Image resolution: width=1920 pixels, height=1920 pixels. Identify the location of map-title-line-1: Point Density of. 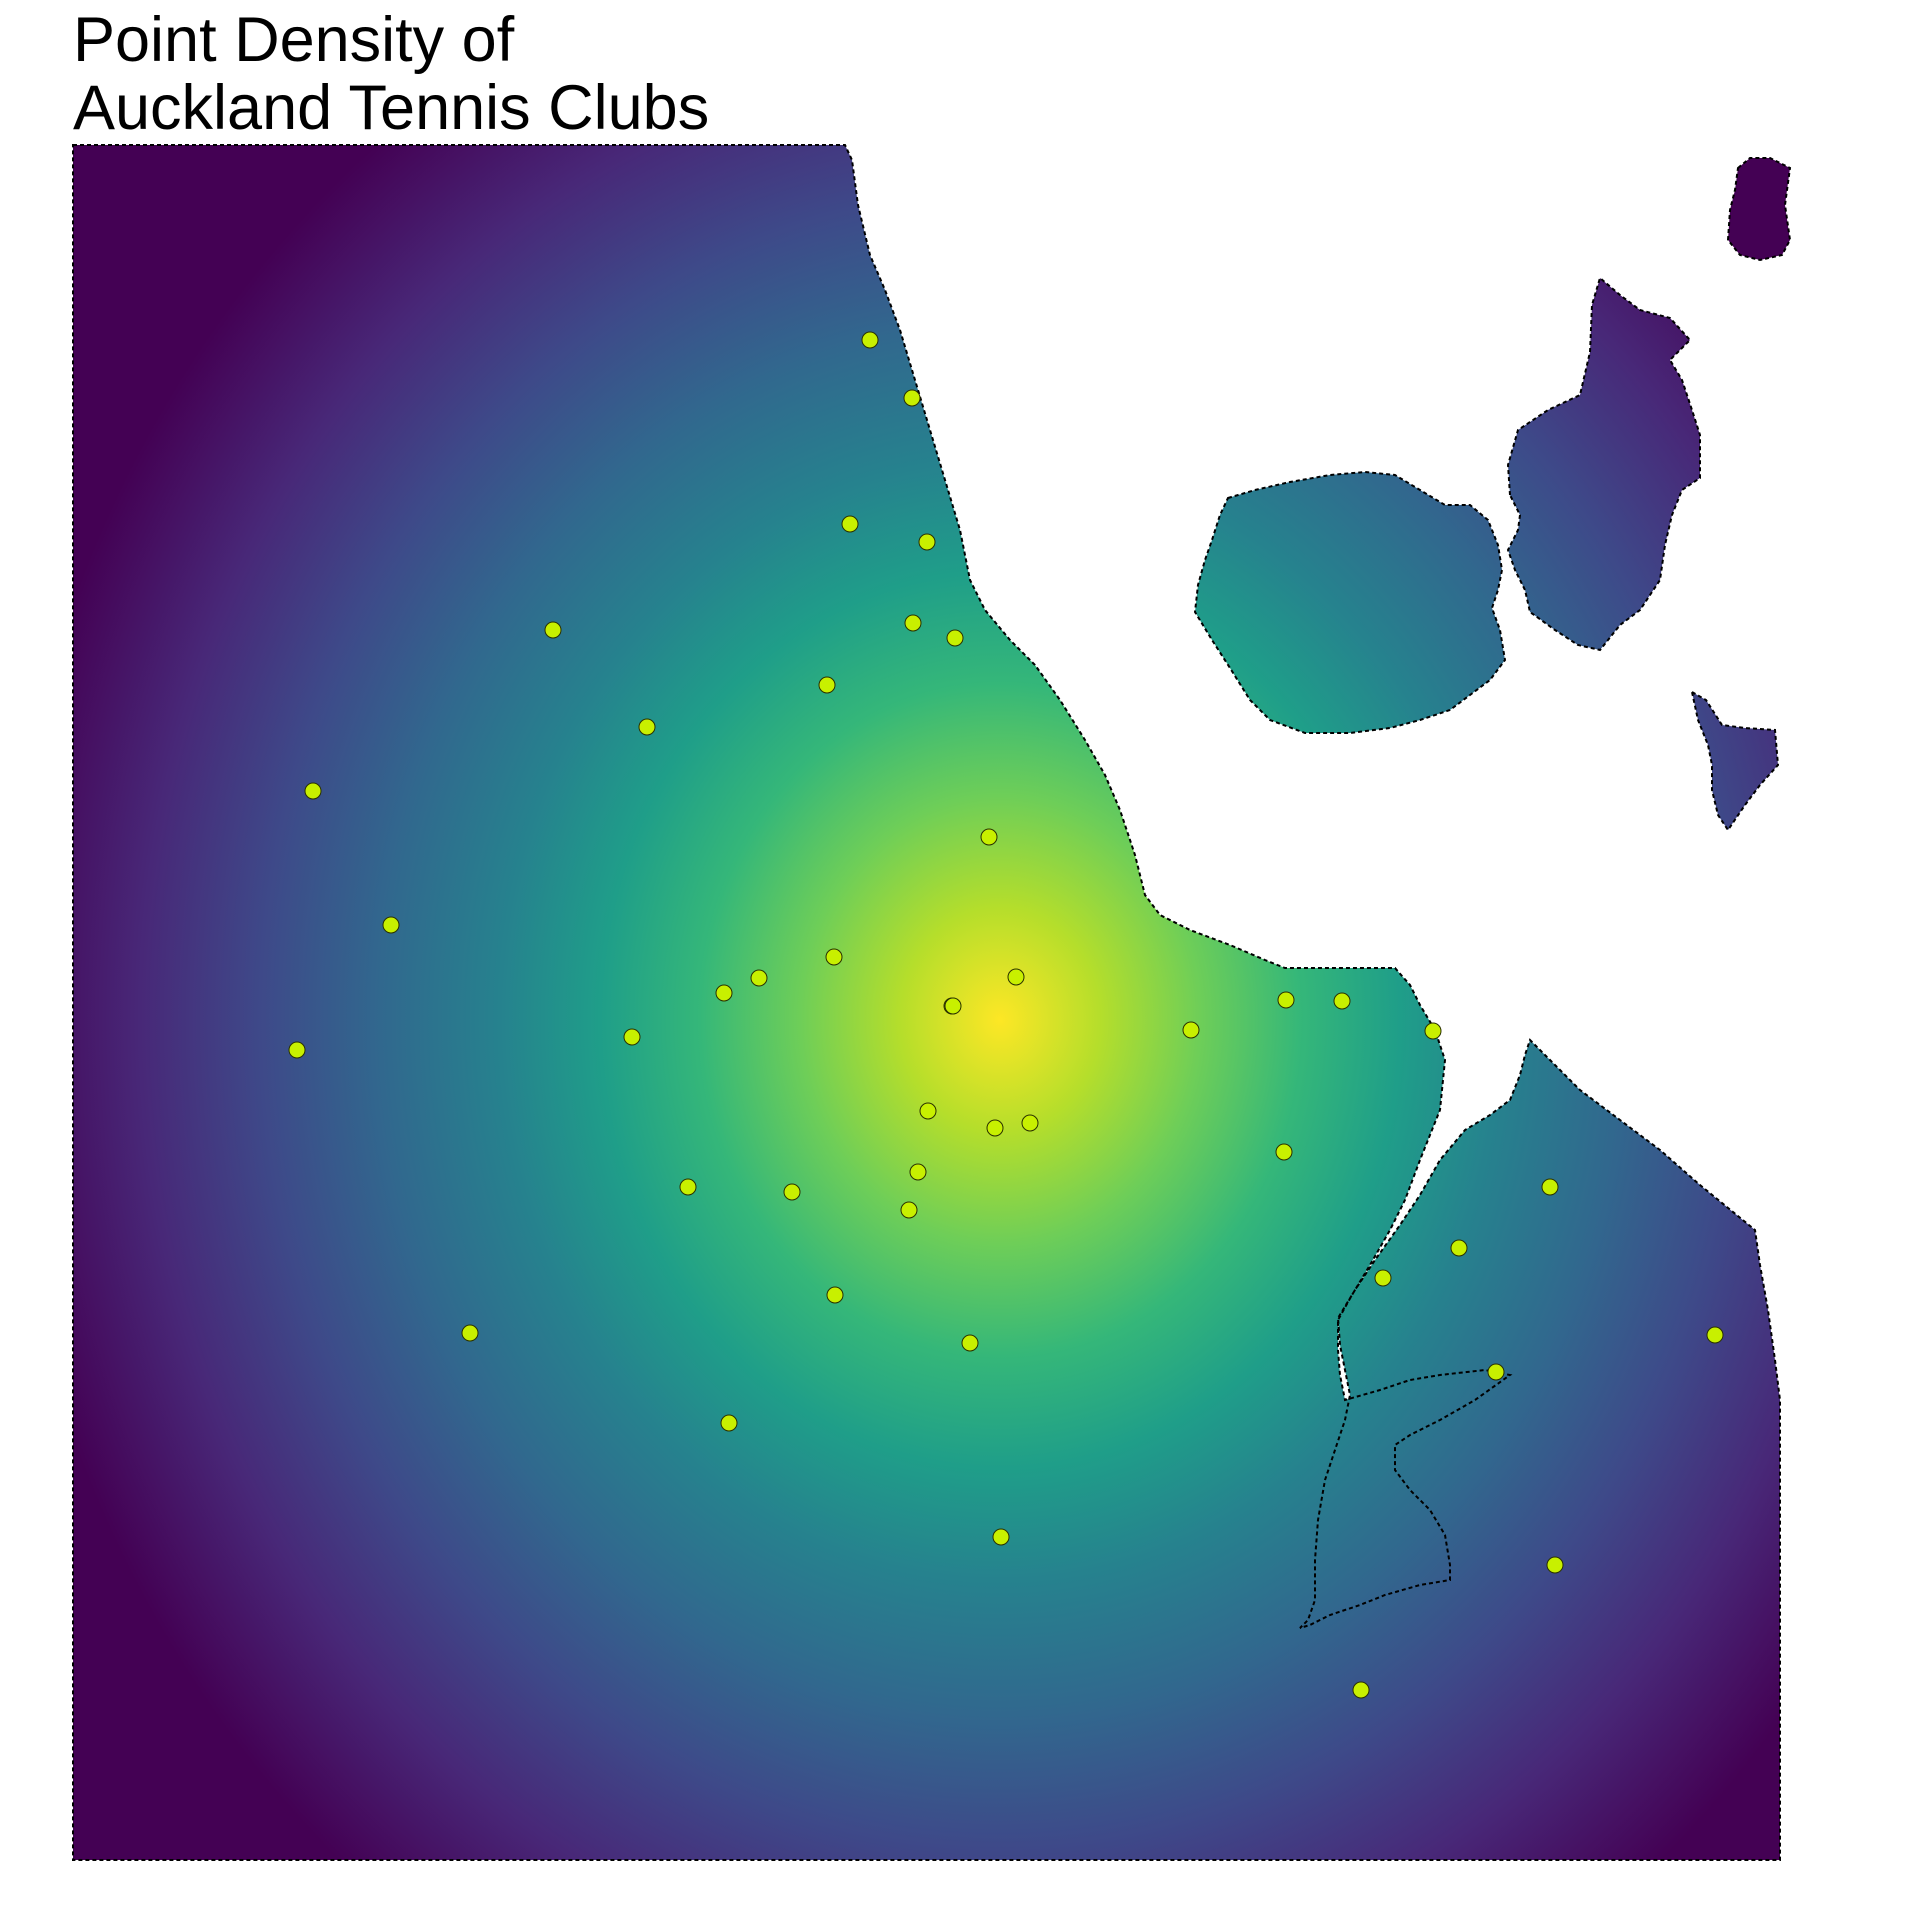
(294, 40).